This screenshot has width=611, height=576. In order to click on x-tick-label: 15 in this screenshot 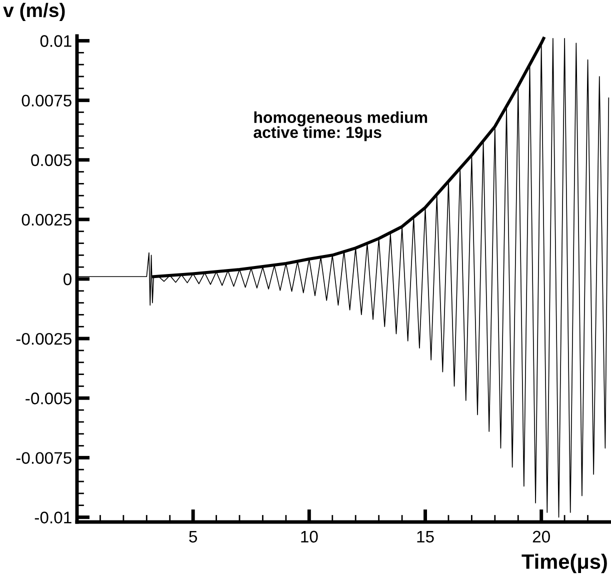, I will do `click(425, 536)`.